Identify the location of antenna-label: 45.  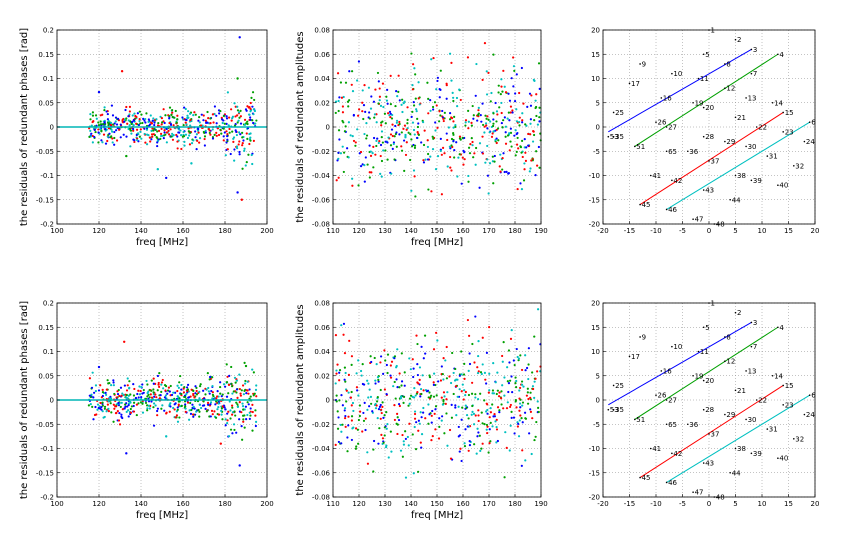
(646, 205).